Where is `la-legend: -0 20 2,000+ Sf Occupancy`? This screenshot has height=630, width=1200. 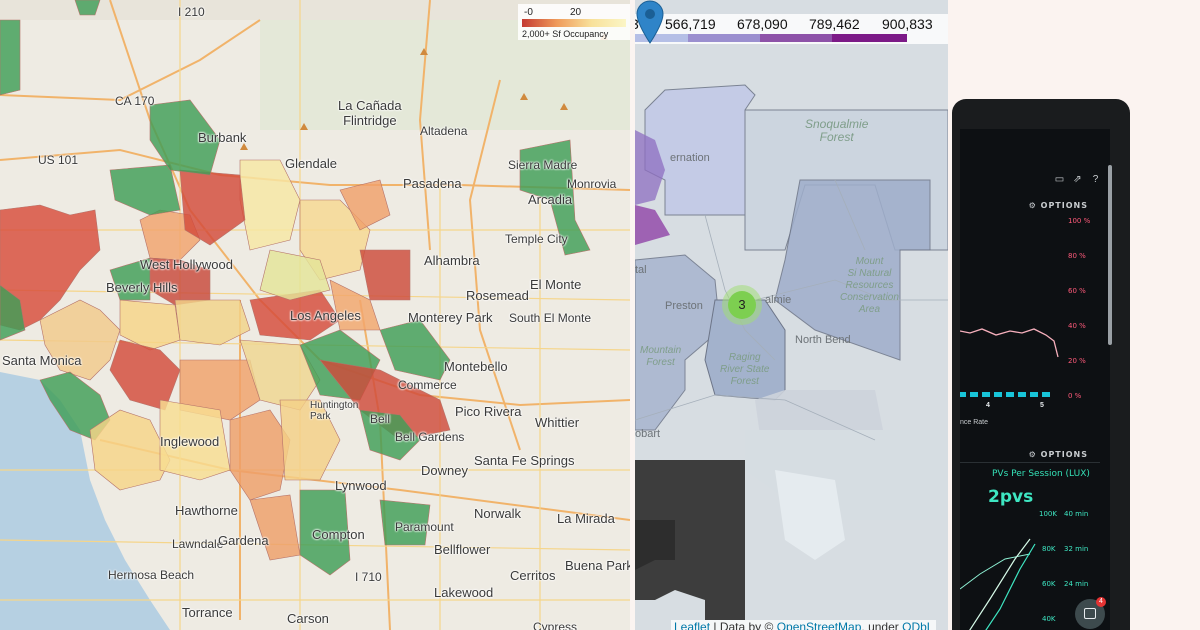 la-legend: -0 20 2,000+ Sf Occupancy is located at coordinates (574, 22).